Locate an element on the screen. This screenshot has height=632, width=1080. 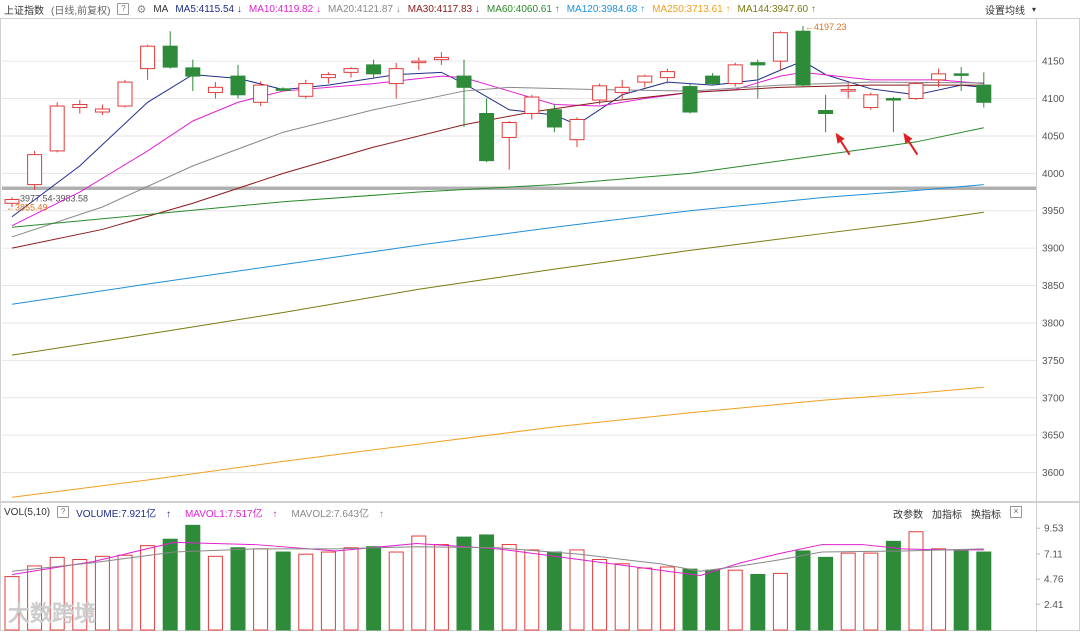
price-tick-label: 4000 is located at coordinates (1053, 174).